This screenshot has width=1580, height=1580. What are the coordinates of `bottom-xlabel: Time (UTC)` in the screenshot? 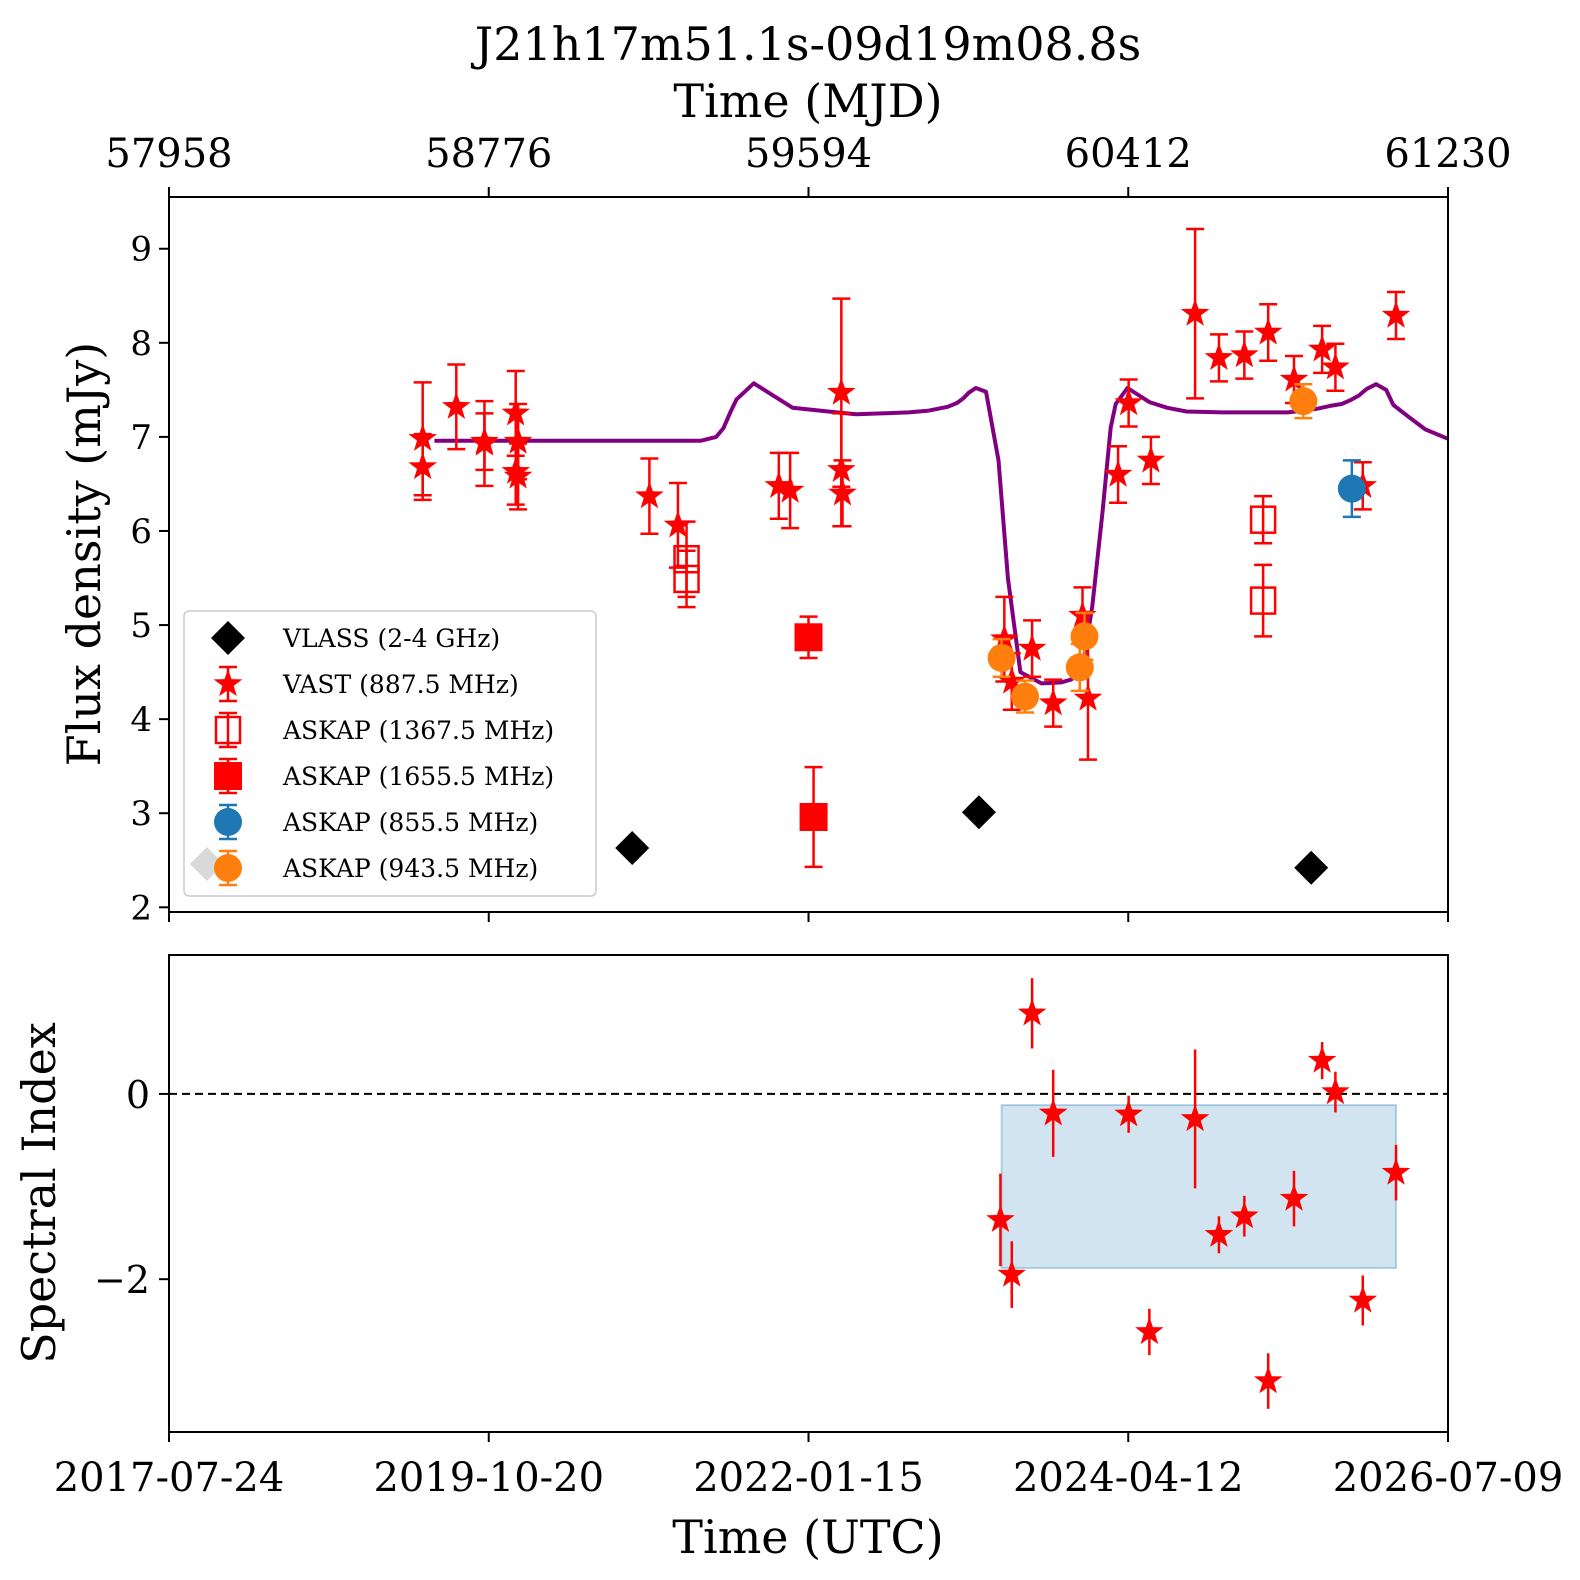 It's located at (807, 1537).